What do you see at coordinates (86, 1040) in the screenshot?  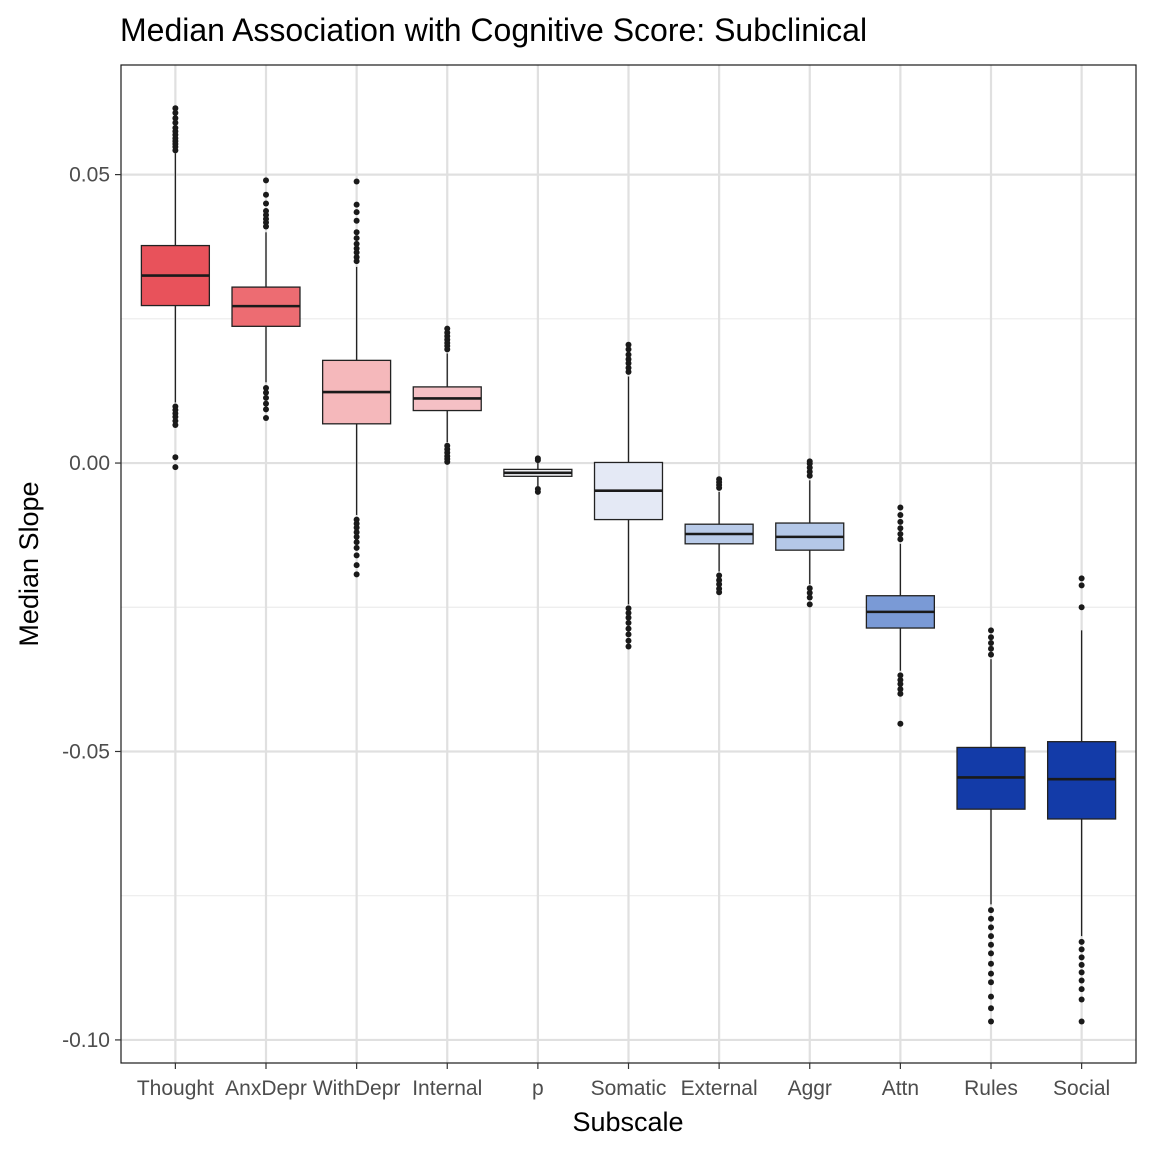 I see `y-tick-label: -0.10` at bounding box center [86, 1040].